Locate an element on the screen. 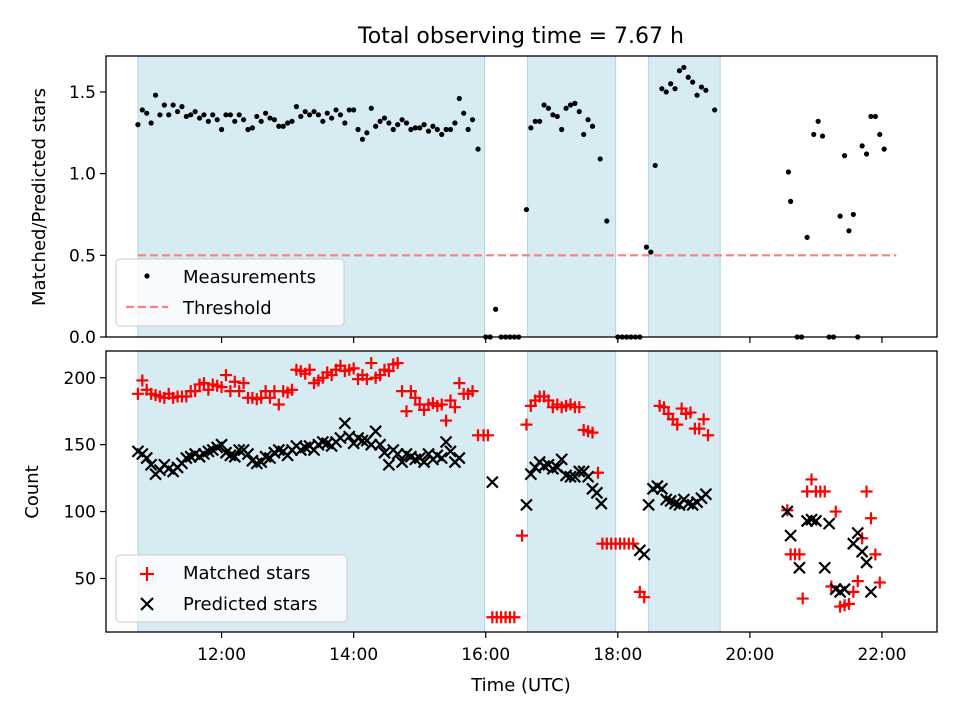 The width and height of the screenshot is (960, 720). x-tick-label: 20:00 is located at coordinates (749, 655).